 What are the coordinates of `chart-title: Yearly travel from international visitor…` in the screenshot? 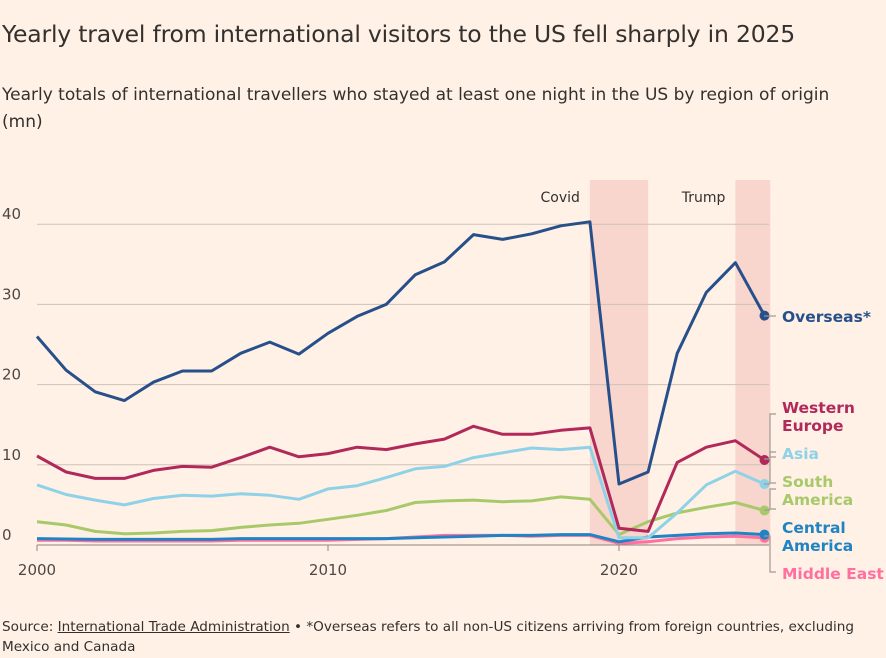 It's located at (398, 34).